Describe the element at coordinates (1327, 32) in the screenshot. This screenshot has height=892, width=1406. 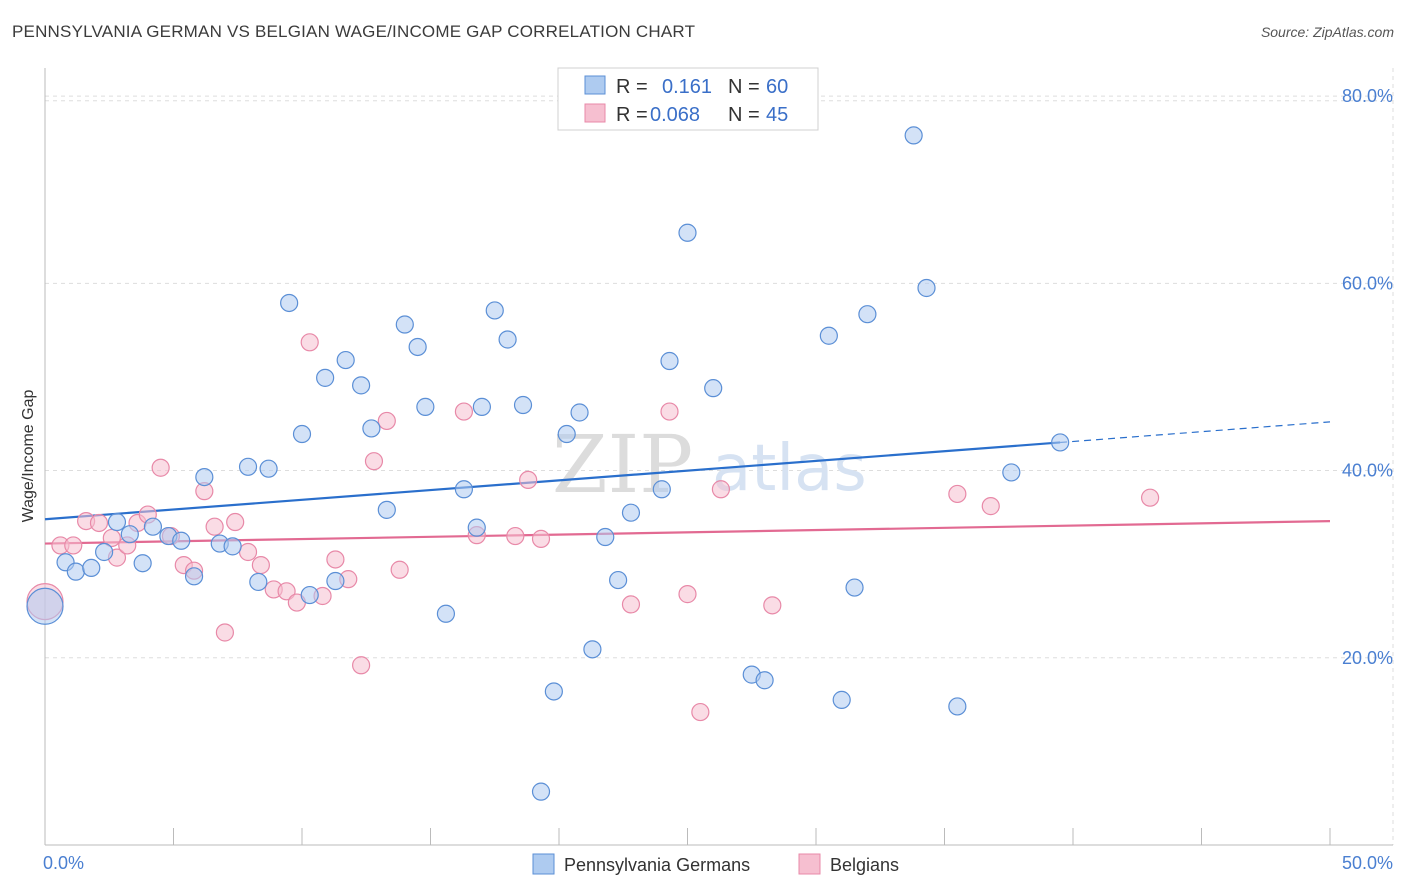
I see `source-label: Source: ZipAtlas.com` at that location.